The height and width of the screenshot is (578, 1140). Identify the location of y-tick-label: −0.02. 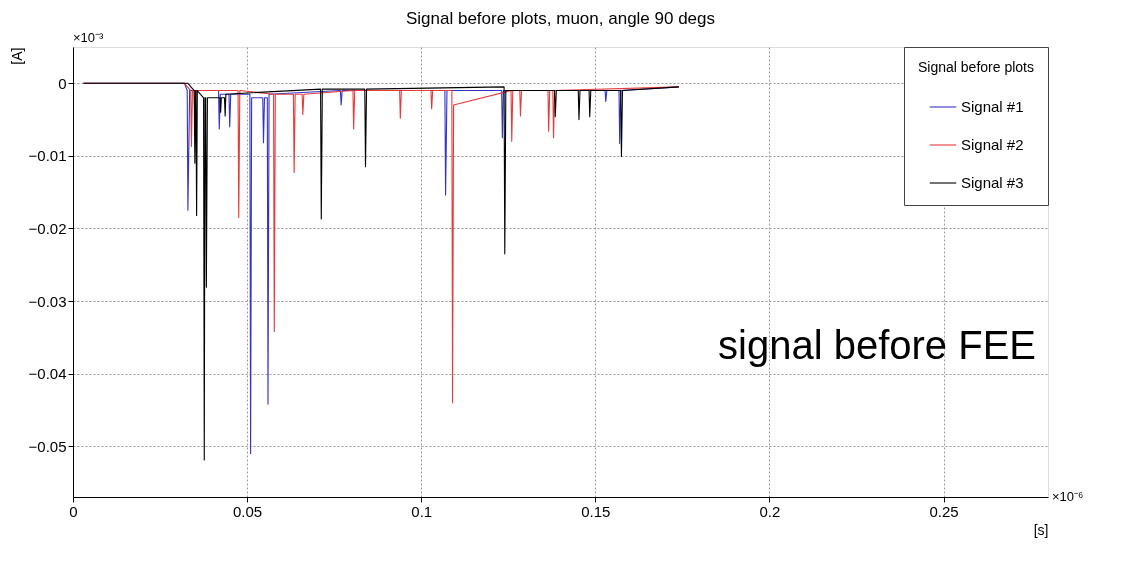
(47, 228).